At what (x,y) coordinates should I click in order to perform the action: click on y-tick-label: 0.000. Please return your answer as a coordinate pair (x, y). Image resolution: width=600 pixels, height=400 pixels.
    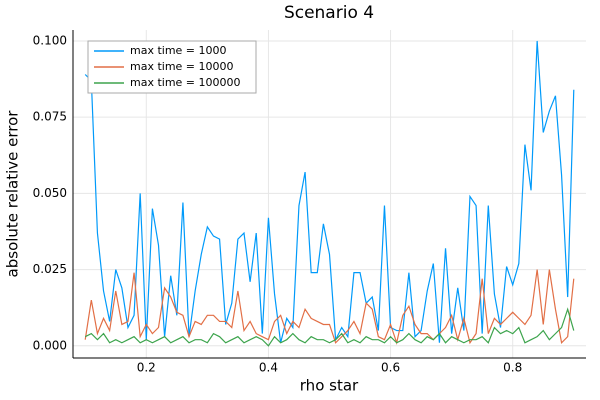
    Looking at the image, I should click on (50, 345).